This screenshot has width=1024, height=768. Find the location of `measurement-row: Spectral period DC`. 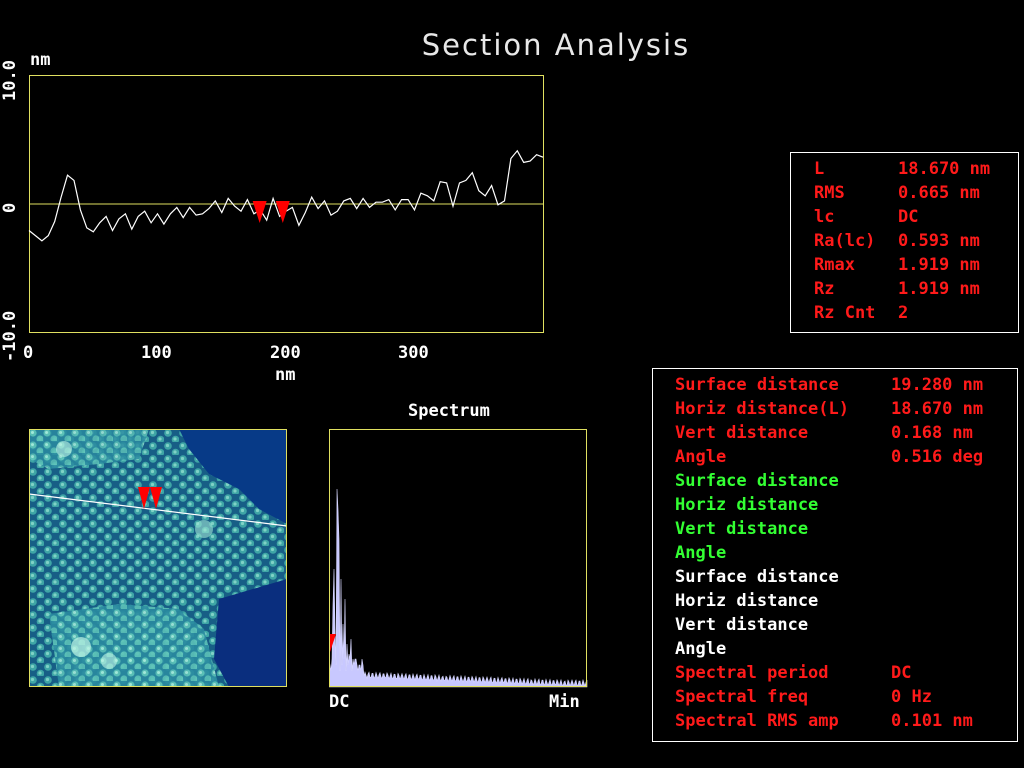

measurement-row: Spectral period DC is located at coordinates (846, 673).